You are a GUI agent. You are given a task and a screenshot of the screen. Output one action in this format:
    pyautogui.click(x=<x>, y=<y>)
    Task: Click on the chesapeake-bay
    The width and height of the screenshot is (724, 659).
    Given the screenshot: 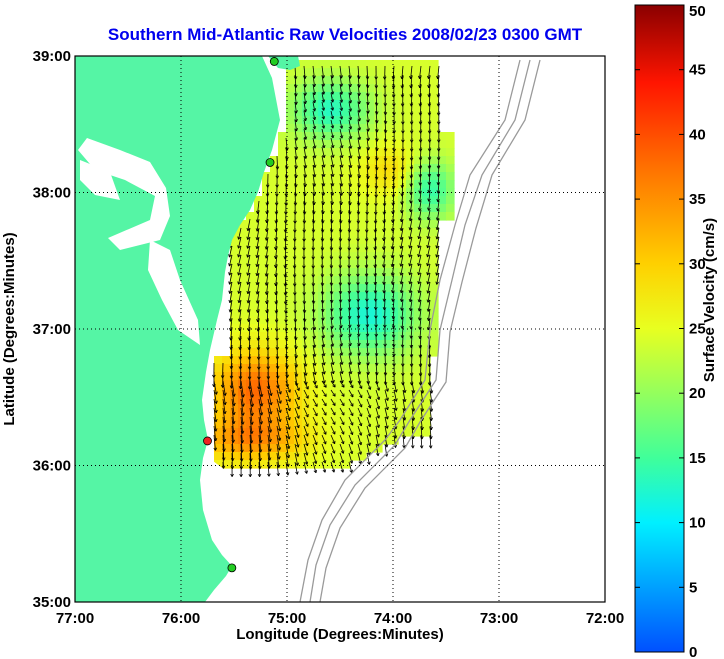 What is the action you would take?
    pyautogui.click(x=124, y=194)
    